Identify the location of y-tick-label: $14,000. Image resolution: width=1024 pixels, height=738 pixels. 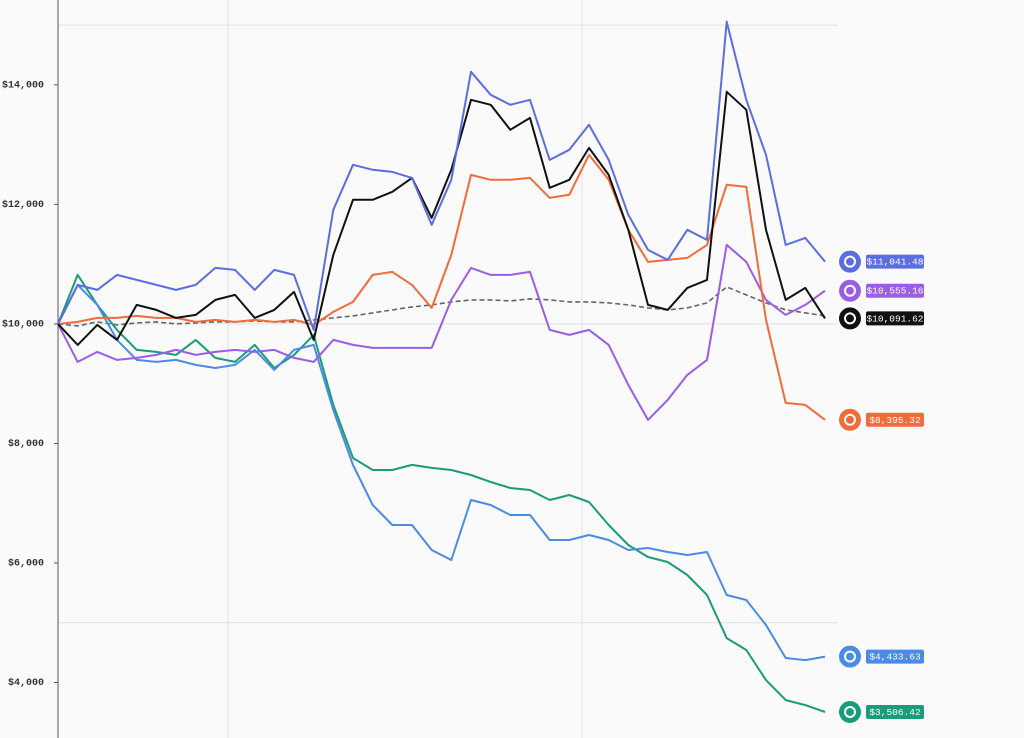
(23, 86).